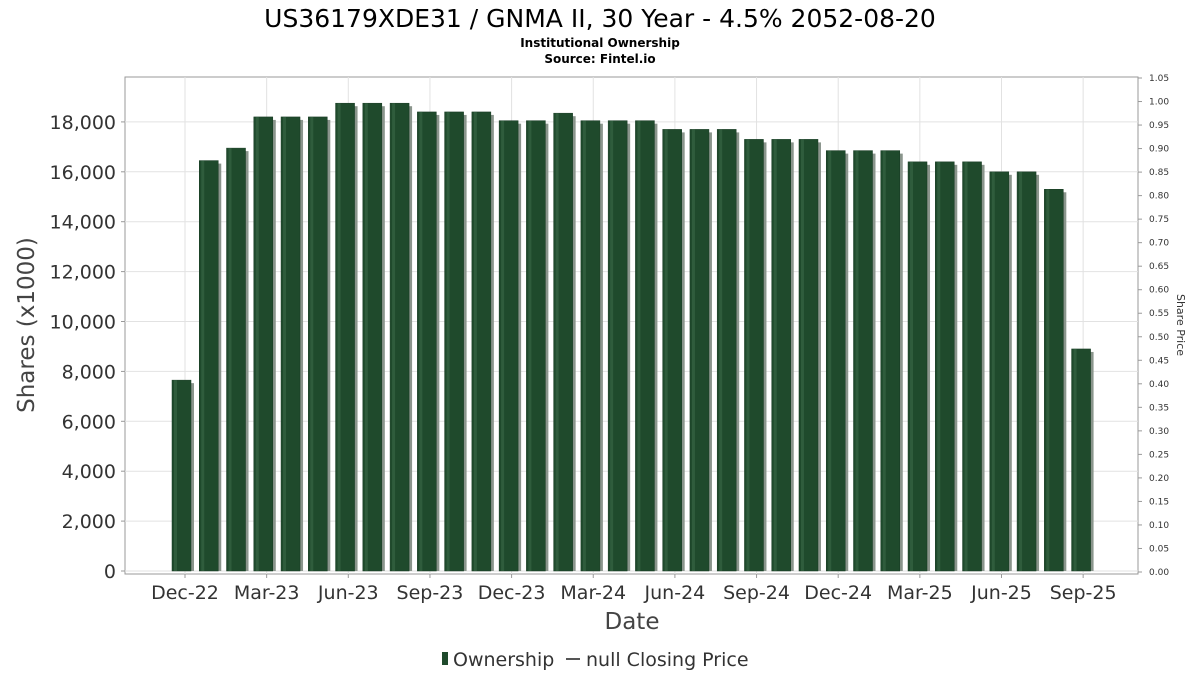 The height and width of the screenshot is (675, 1200). What do you see at coordinates (83, 273) in the screenshot?
I see `y-tick-label: 12,000` at bounding box center [83, 273].